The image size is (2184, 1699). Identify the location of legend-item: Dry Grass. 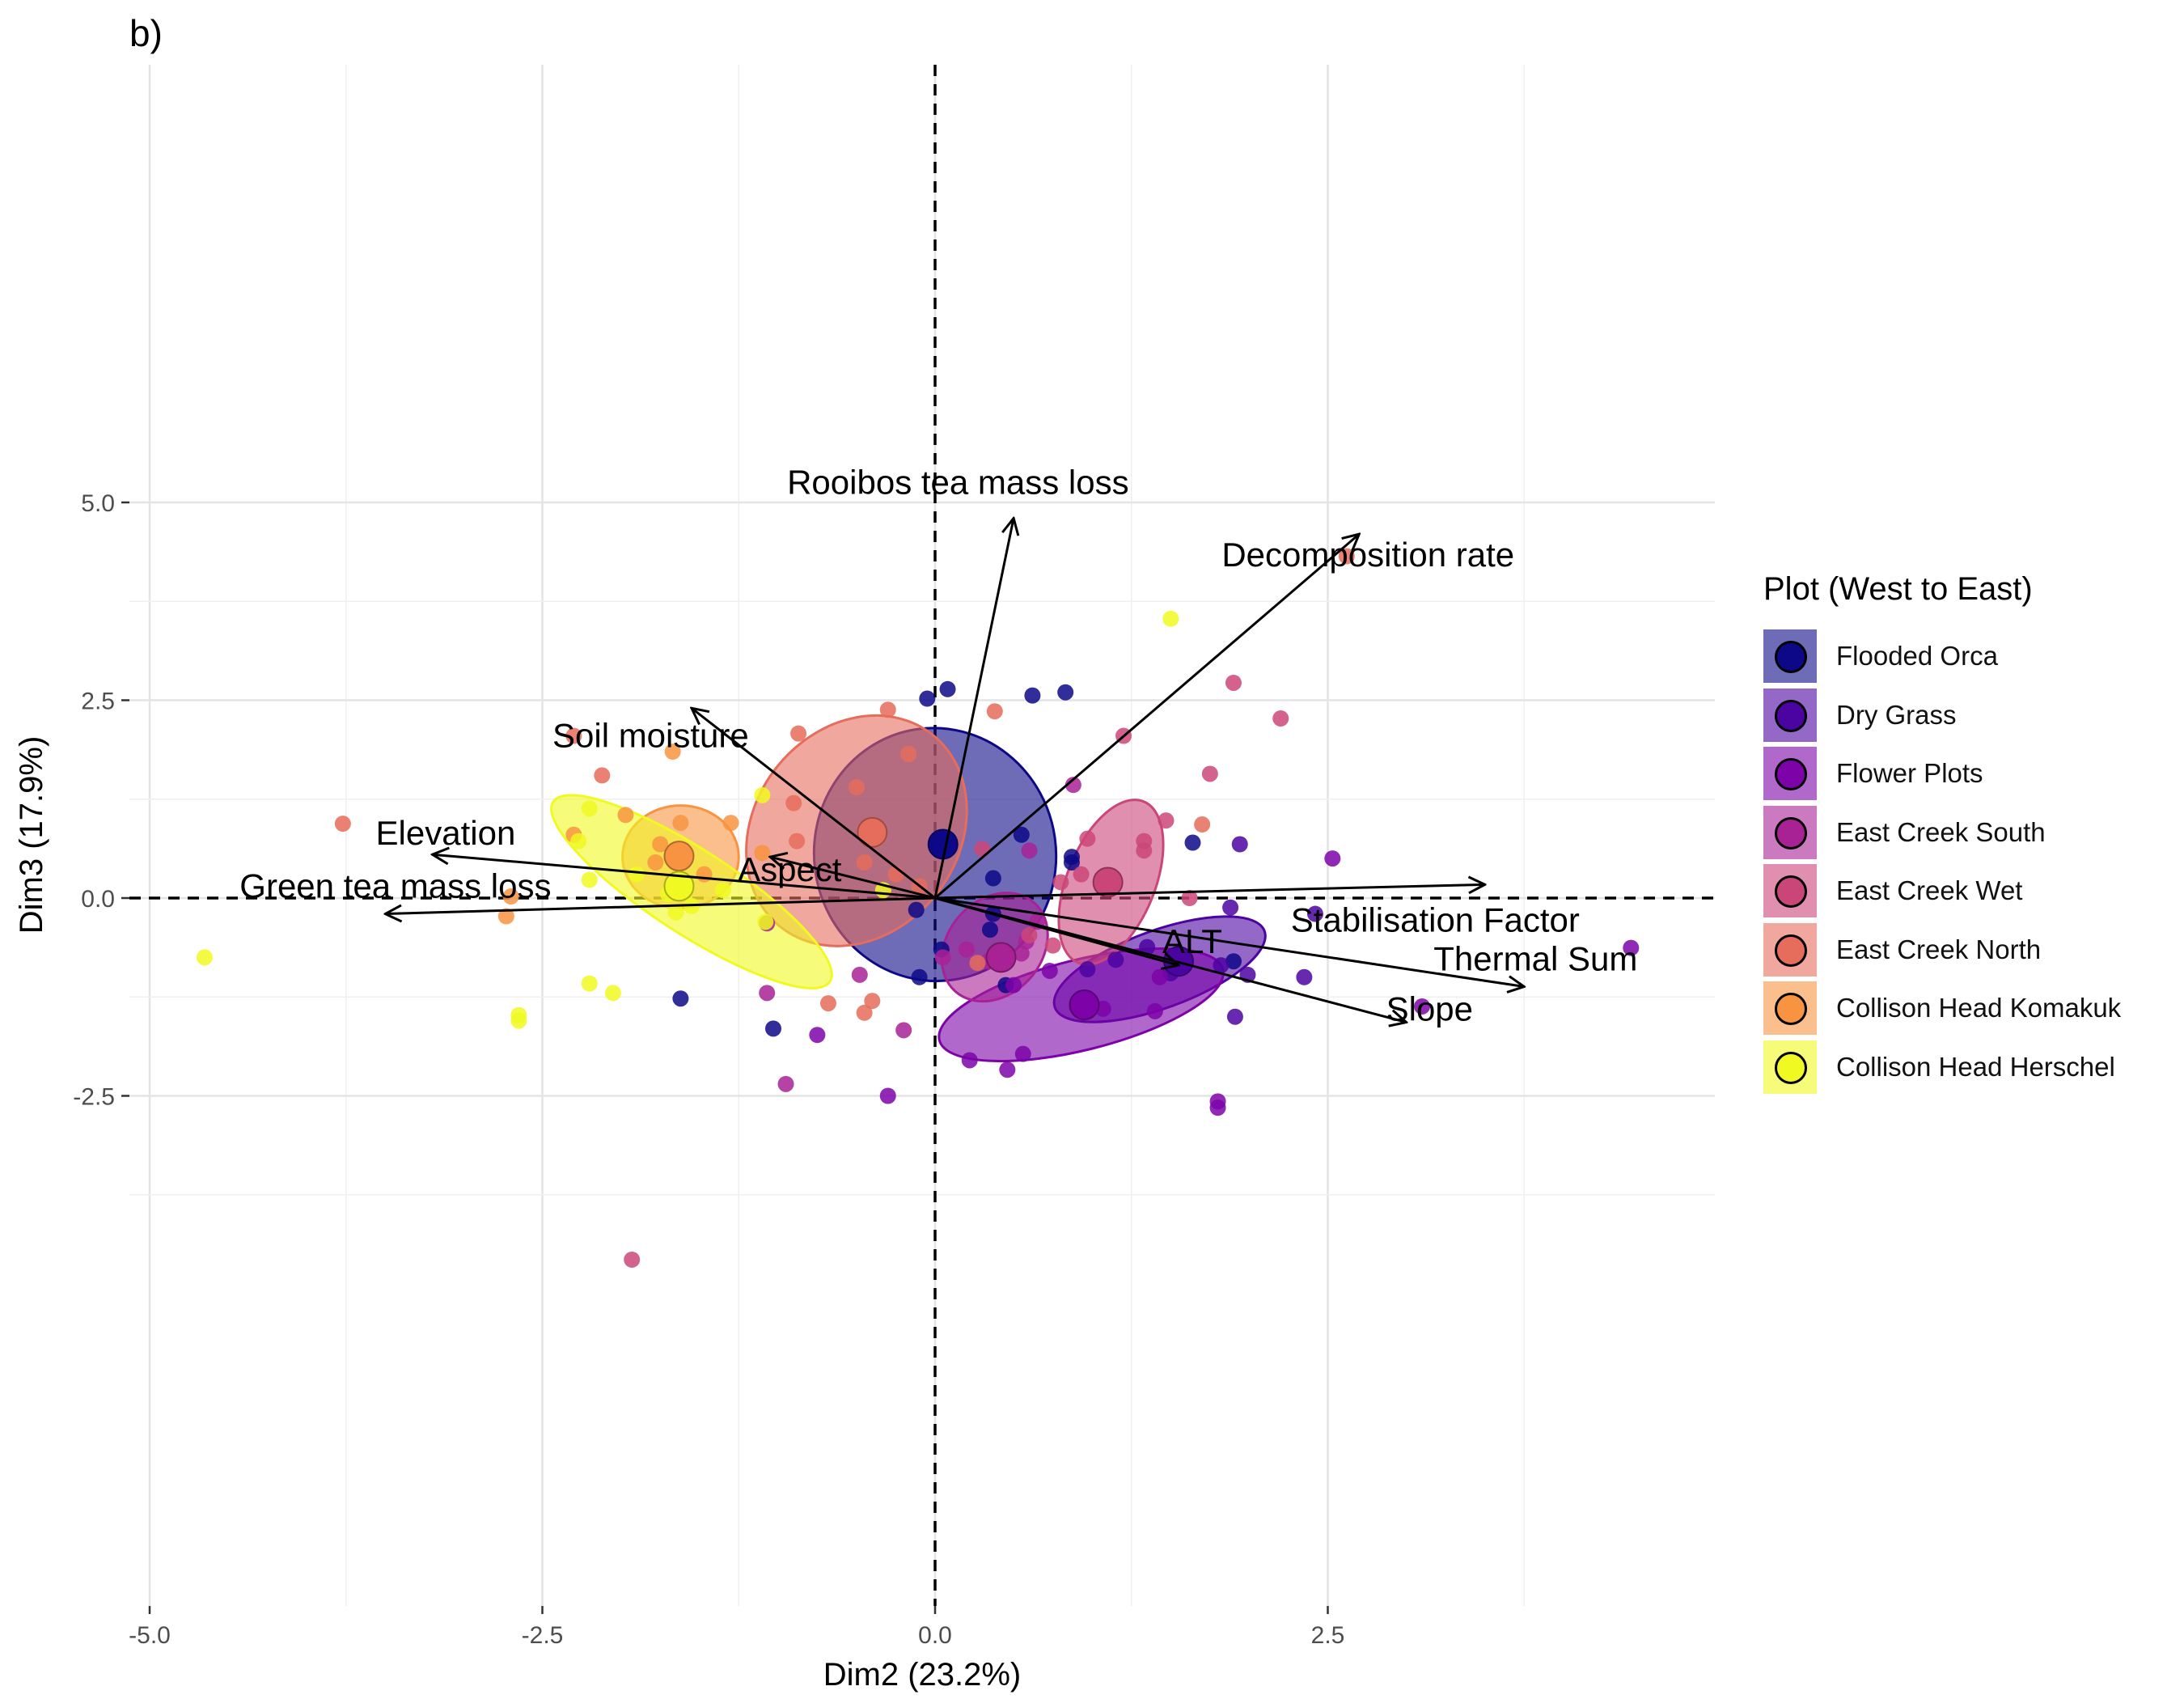
(1942, 715).